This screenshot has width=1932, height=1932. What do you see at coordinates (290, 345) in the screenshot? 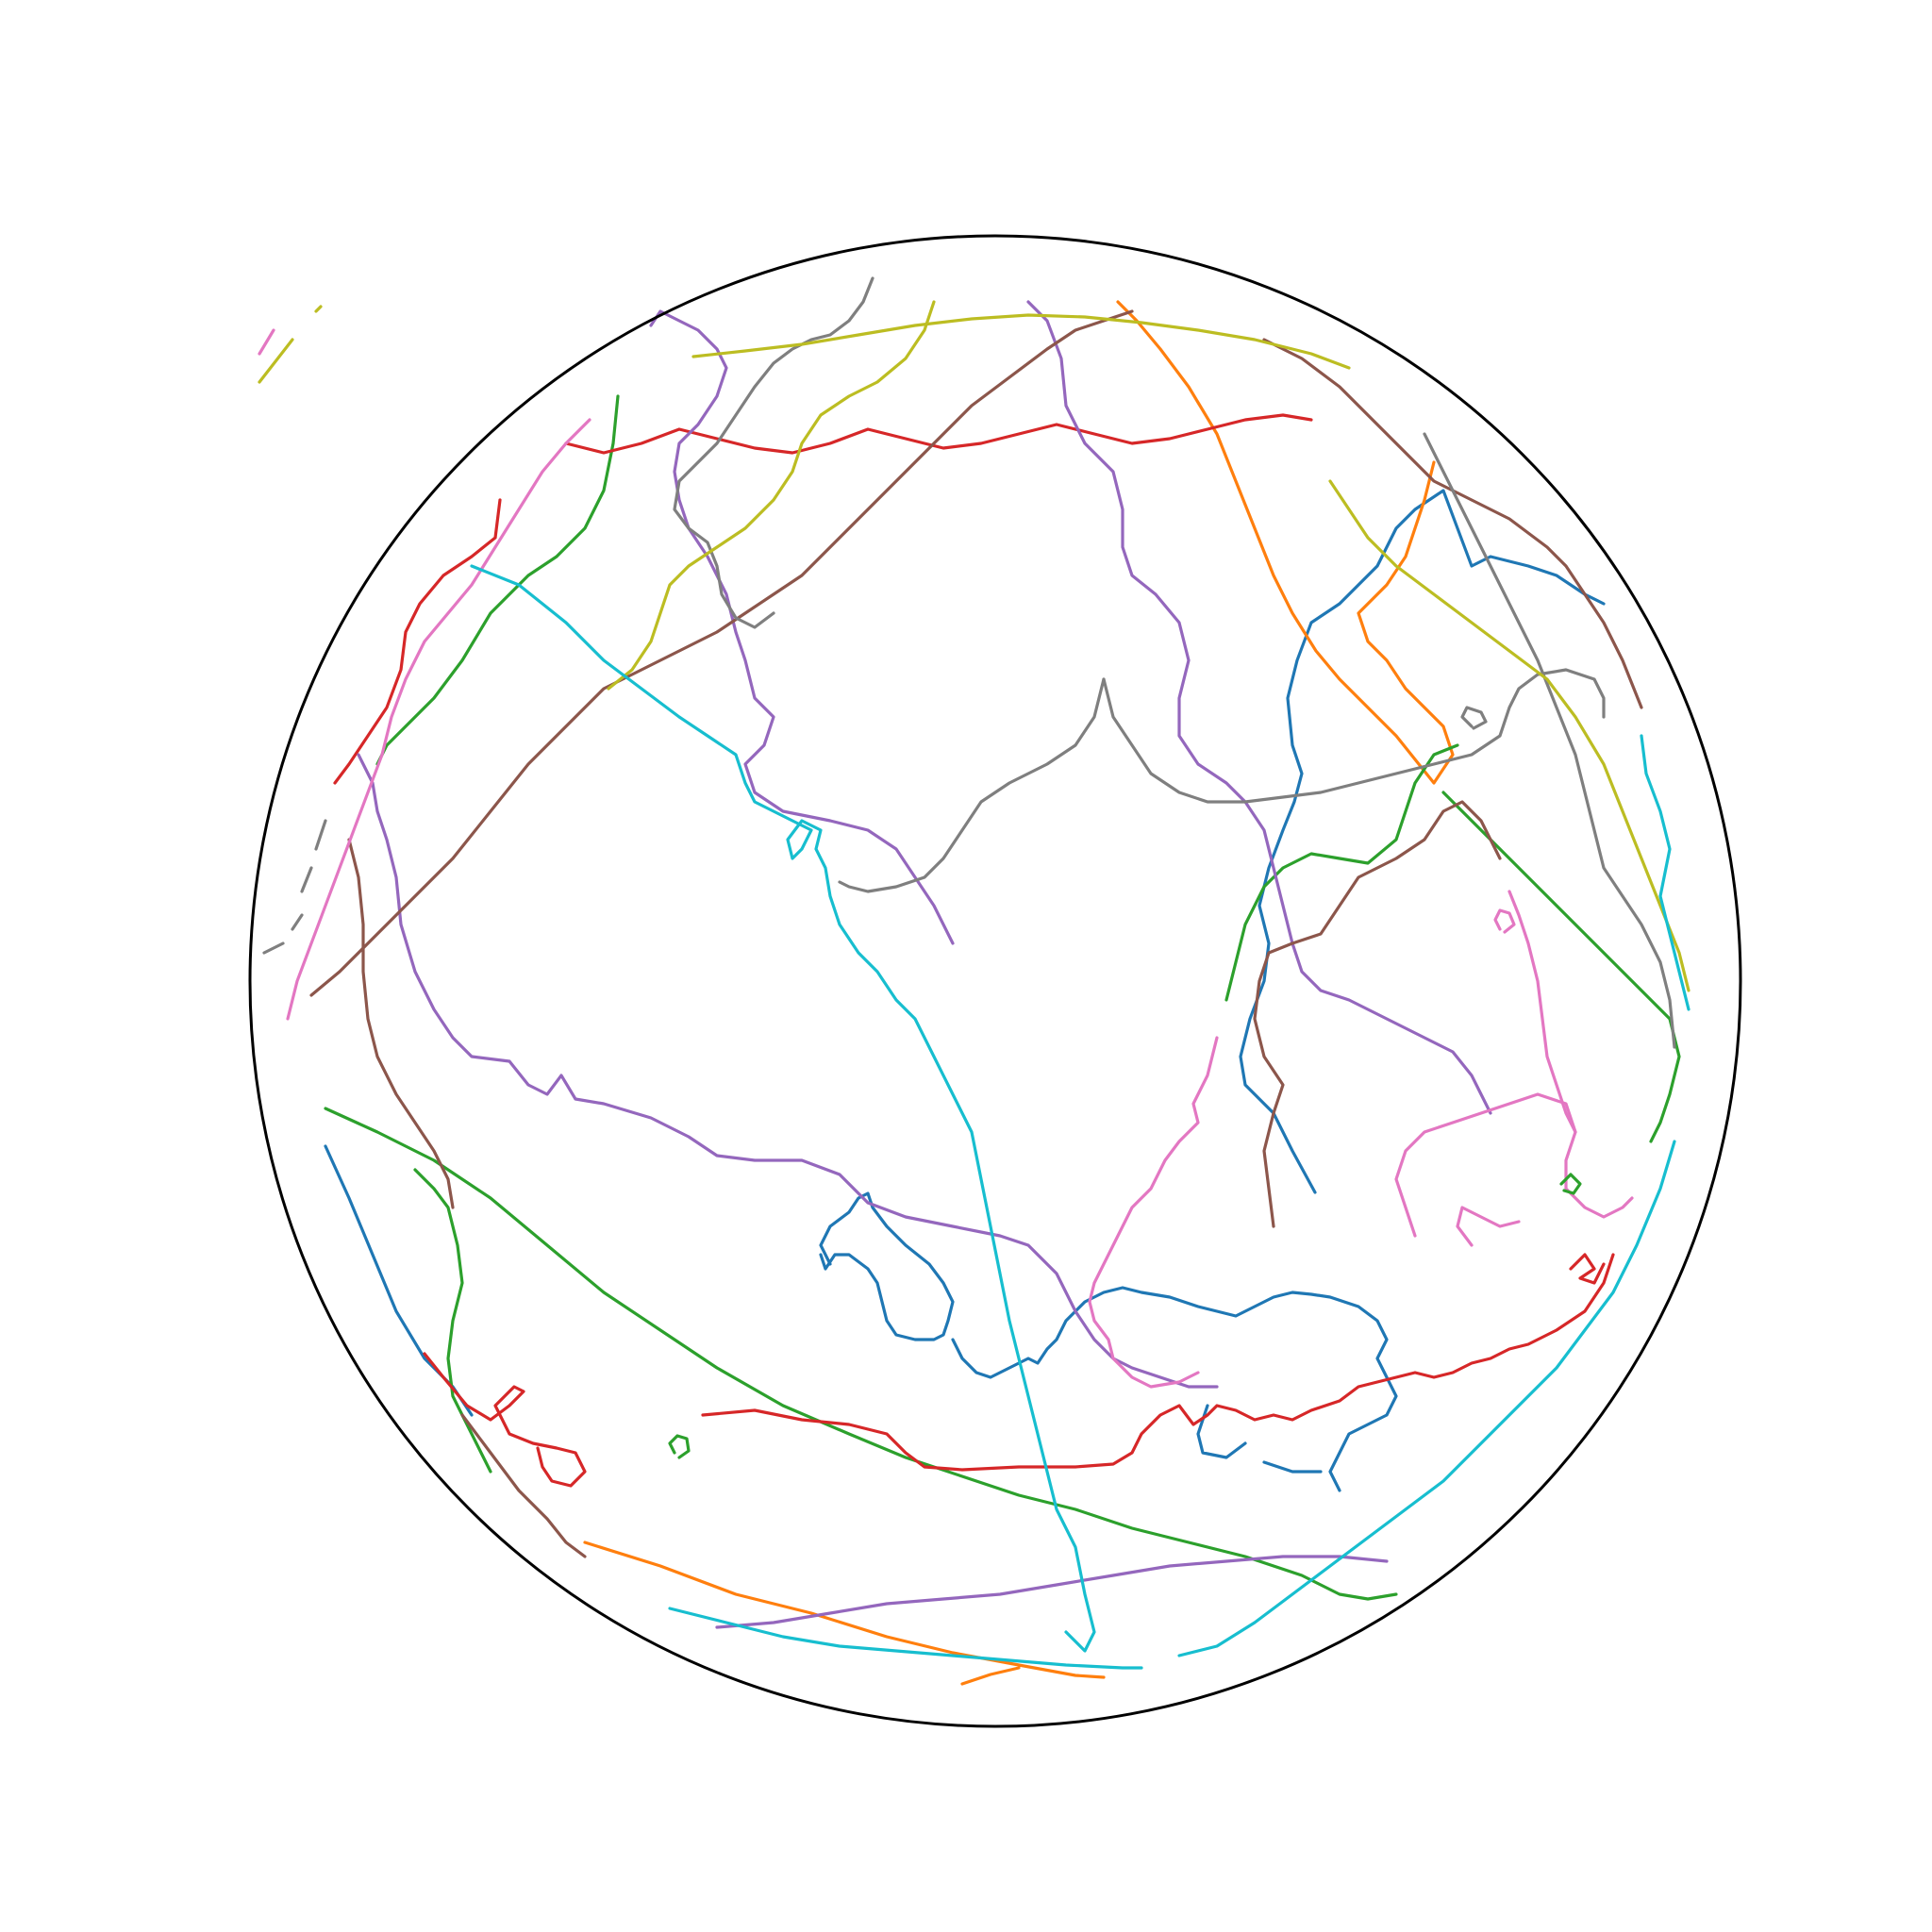
I see `track-fragment-olive-topleft` at bounding box center [290, 345].